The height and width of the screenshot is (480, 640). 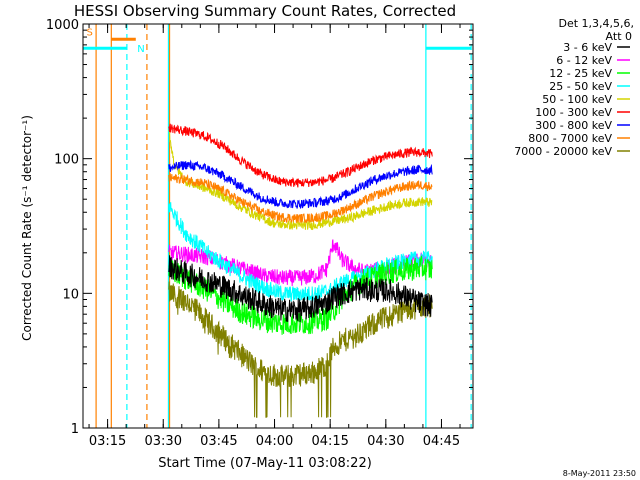 I want to click on y-tick-label: 100, so click(x=66, y=160).